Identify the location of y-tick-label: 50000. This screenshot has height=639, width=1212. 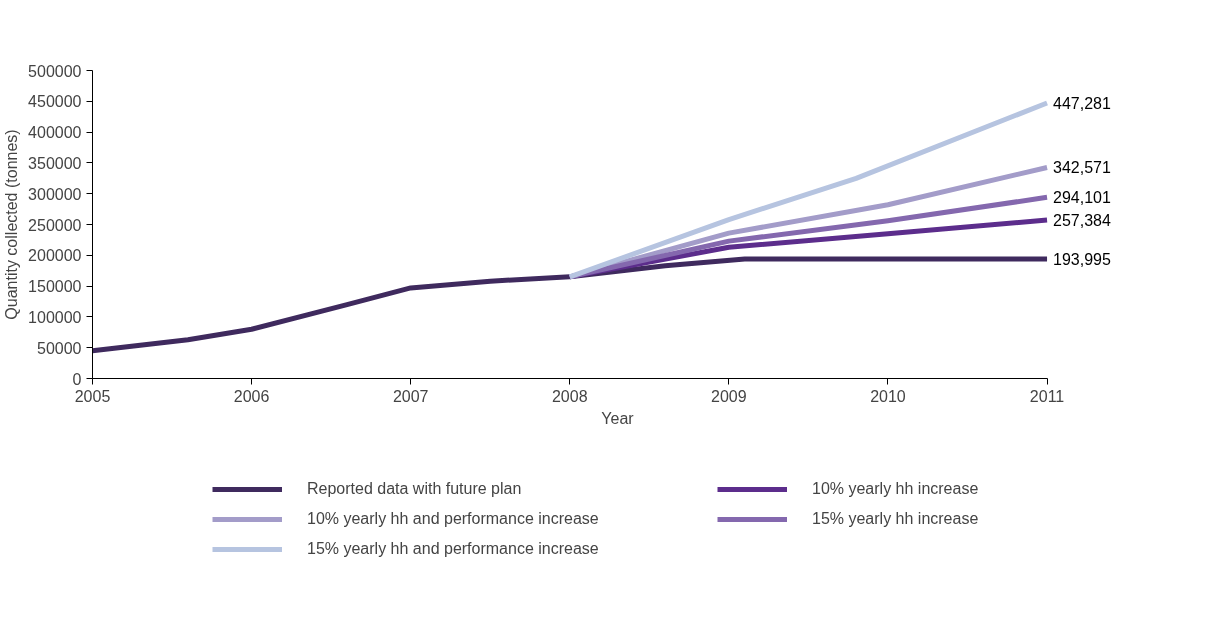
(59, 348).